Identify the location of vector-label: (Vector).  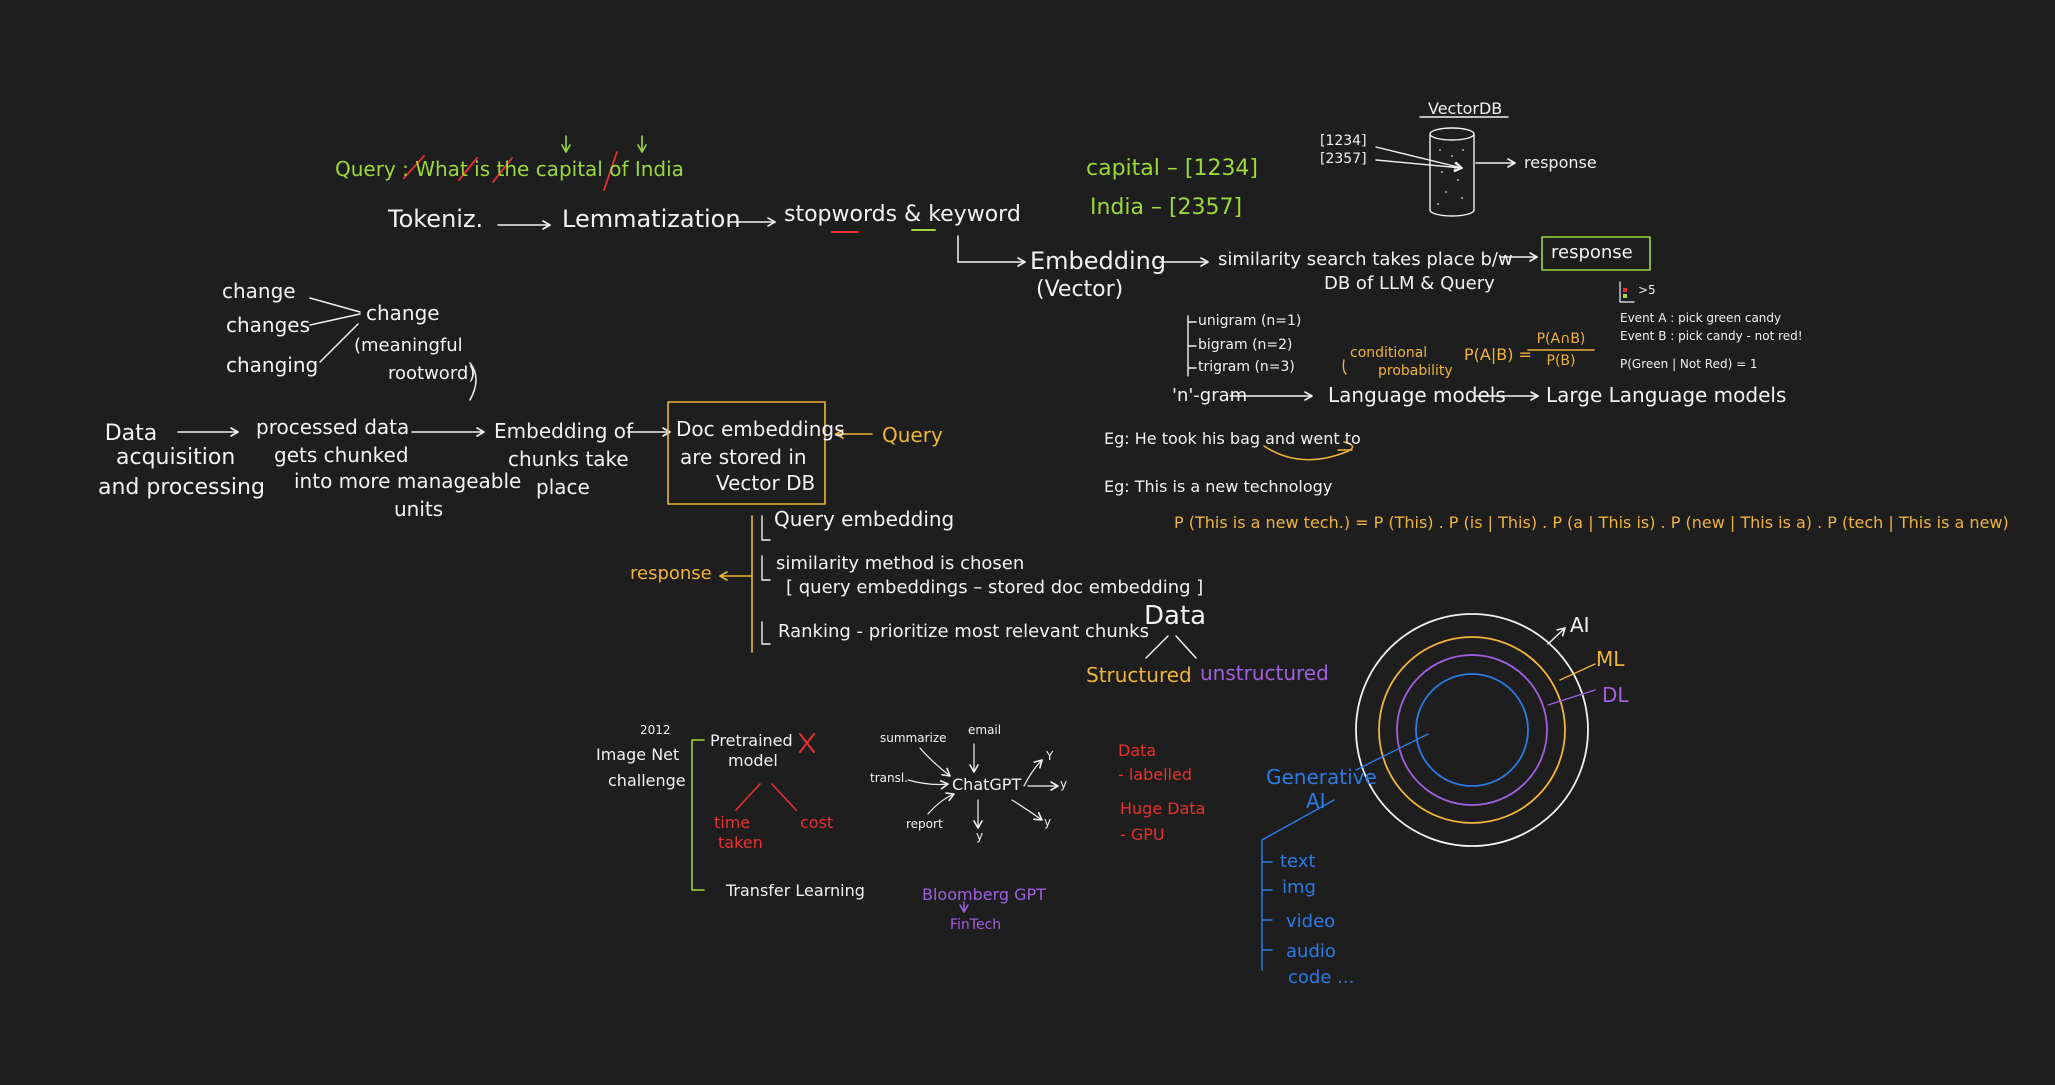
(1080, 289).